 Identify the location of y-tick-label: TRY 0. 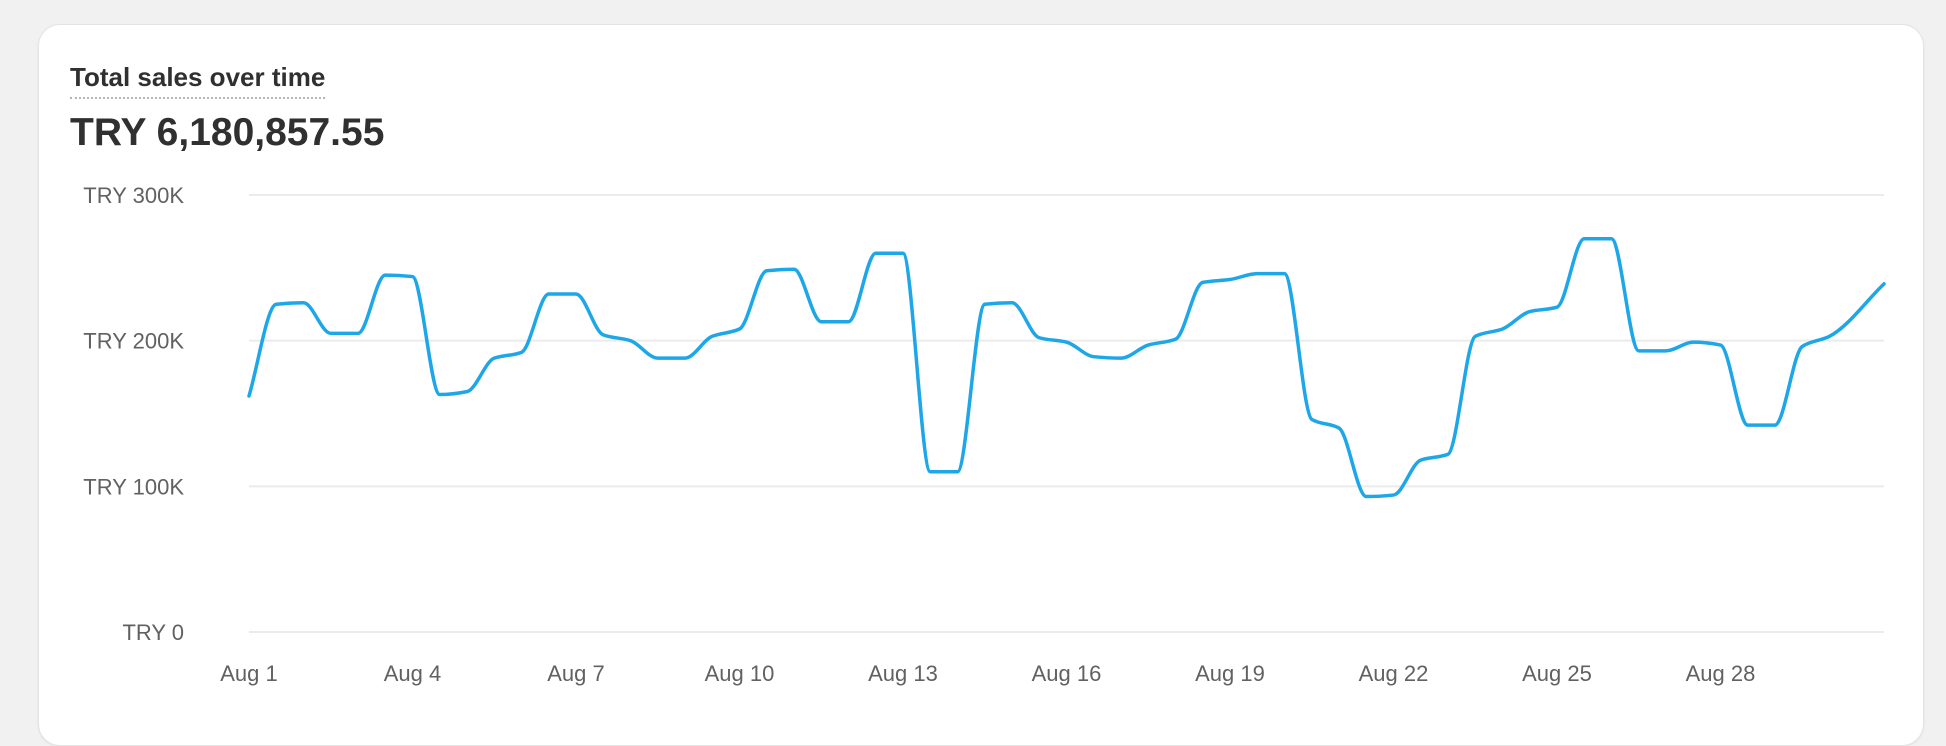
(153, 632).